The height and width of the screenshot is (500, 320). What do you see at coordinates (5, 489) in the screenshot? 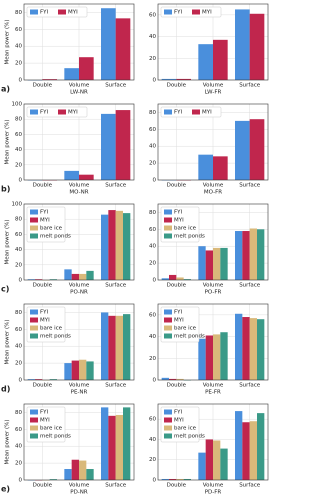
I see `panel-label: e)` at bounding box center [5, 489].